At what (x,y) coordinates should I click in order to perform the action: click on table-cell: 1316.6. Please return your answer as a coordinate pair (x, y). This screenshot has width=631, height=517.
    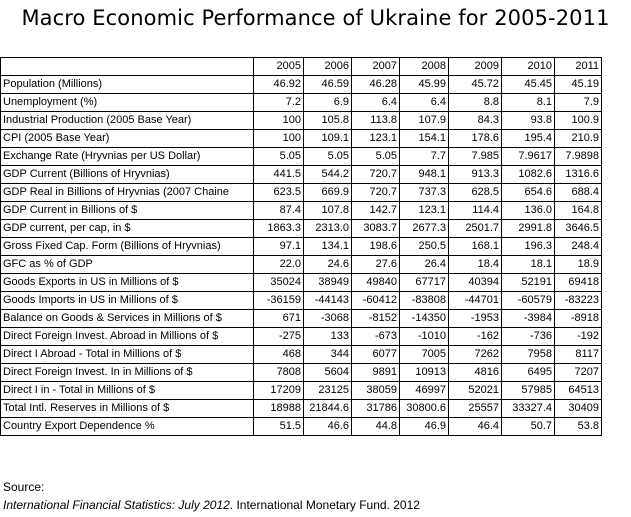
    Looking at the image, I should click on (578, 174).